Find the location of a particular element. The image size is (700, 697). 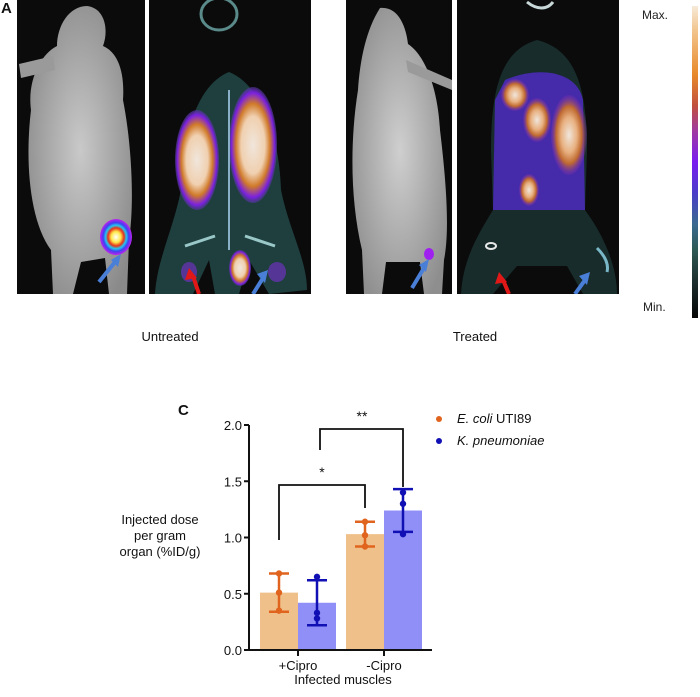

legend-item-kpneumoniae: K. pneumoniae is located at coordinates (490, 441).